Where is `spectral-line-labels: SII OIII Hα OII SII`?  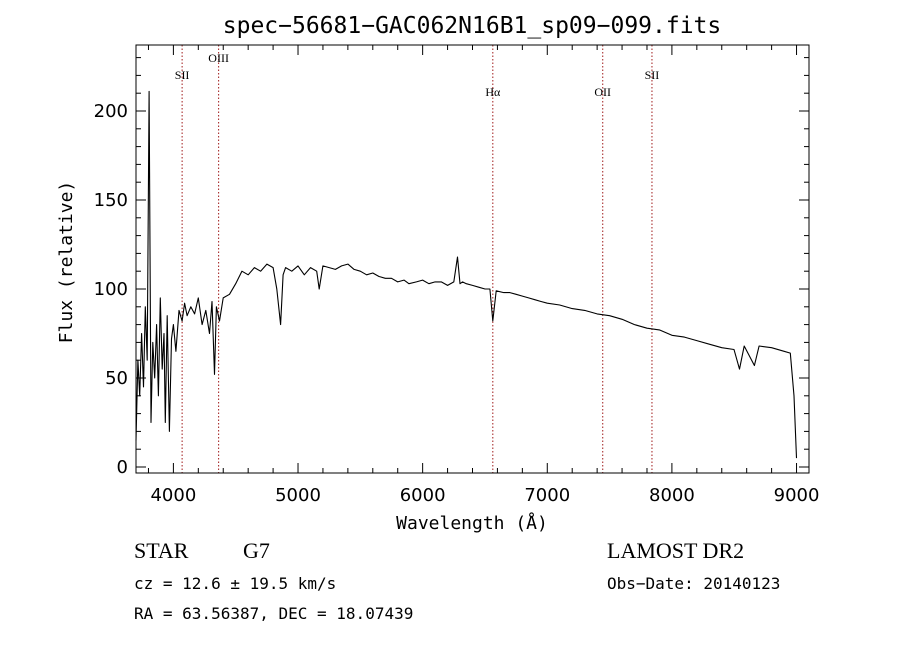
spectral-line-labels: SII OIII Hα OII SII is located at coordinates (417, 75).